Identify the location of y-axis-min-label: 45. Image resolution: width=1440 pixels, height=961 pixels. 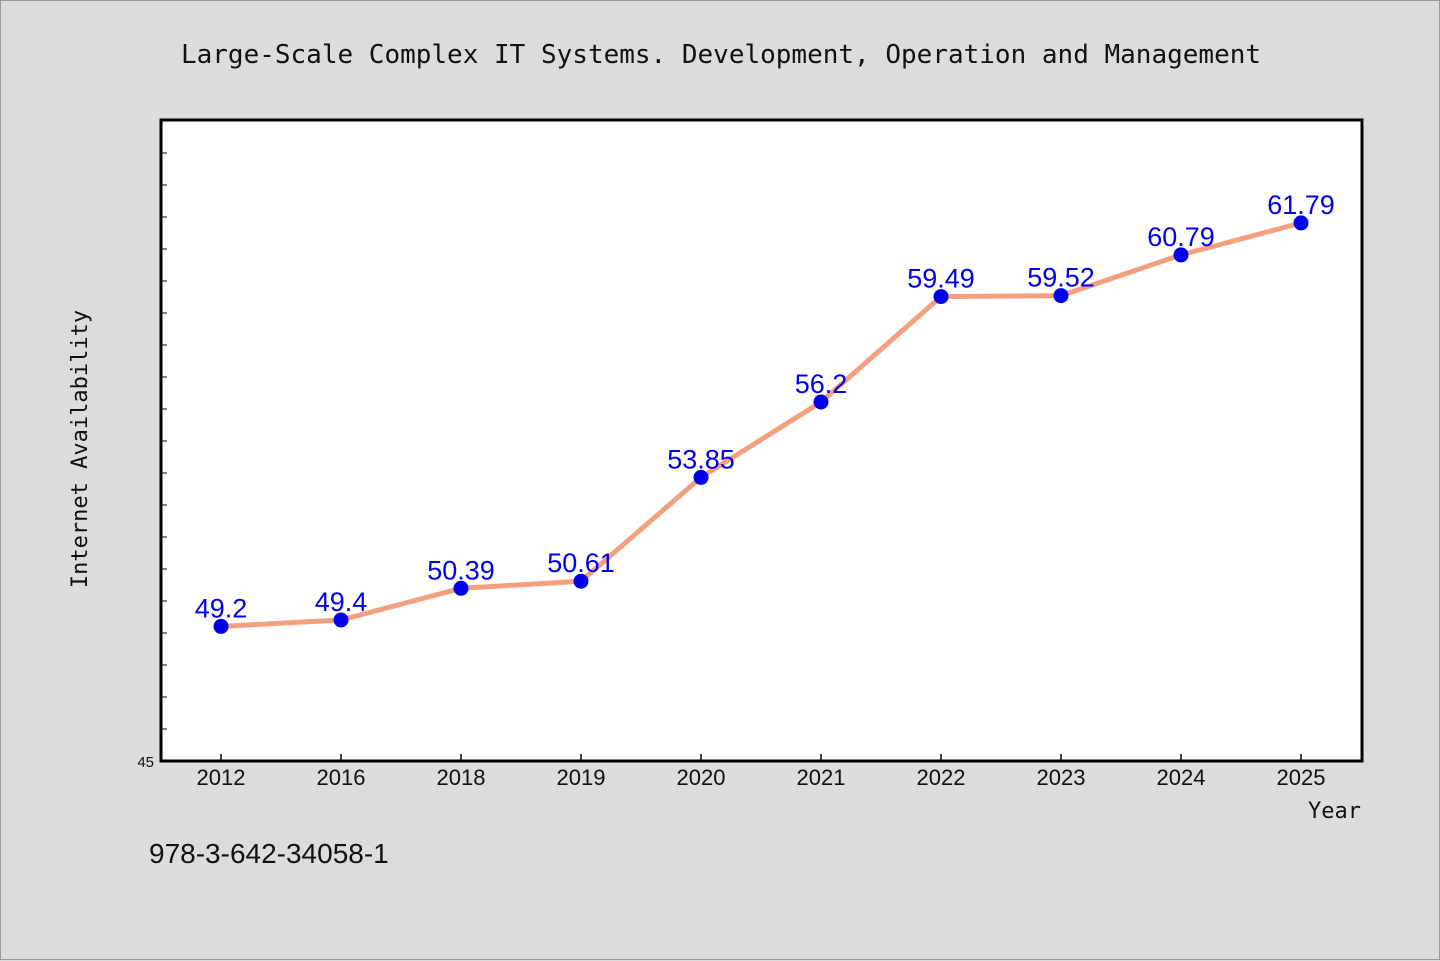
(145, 762).